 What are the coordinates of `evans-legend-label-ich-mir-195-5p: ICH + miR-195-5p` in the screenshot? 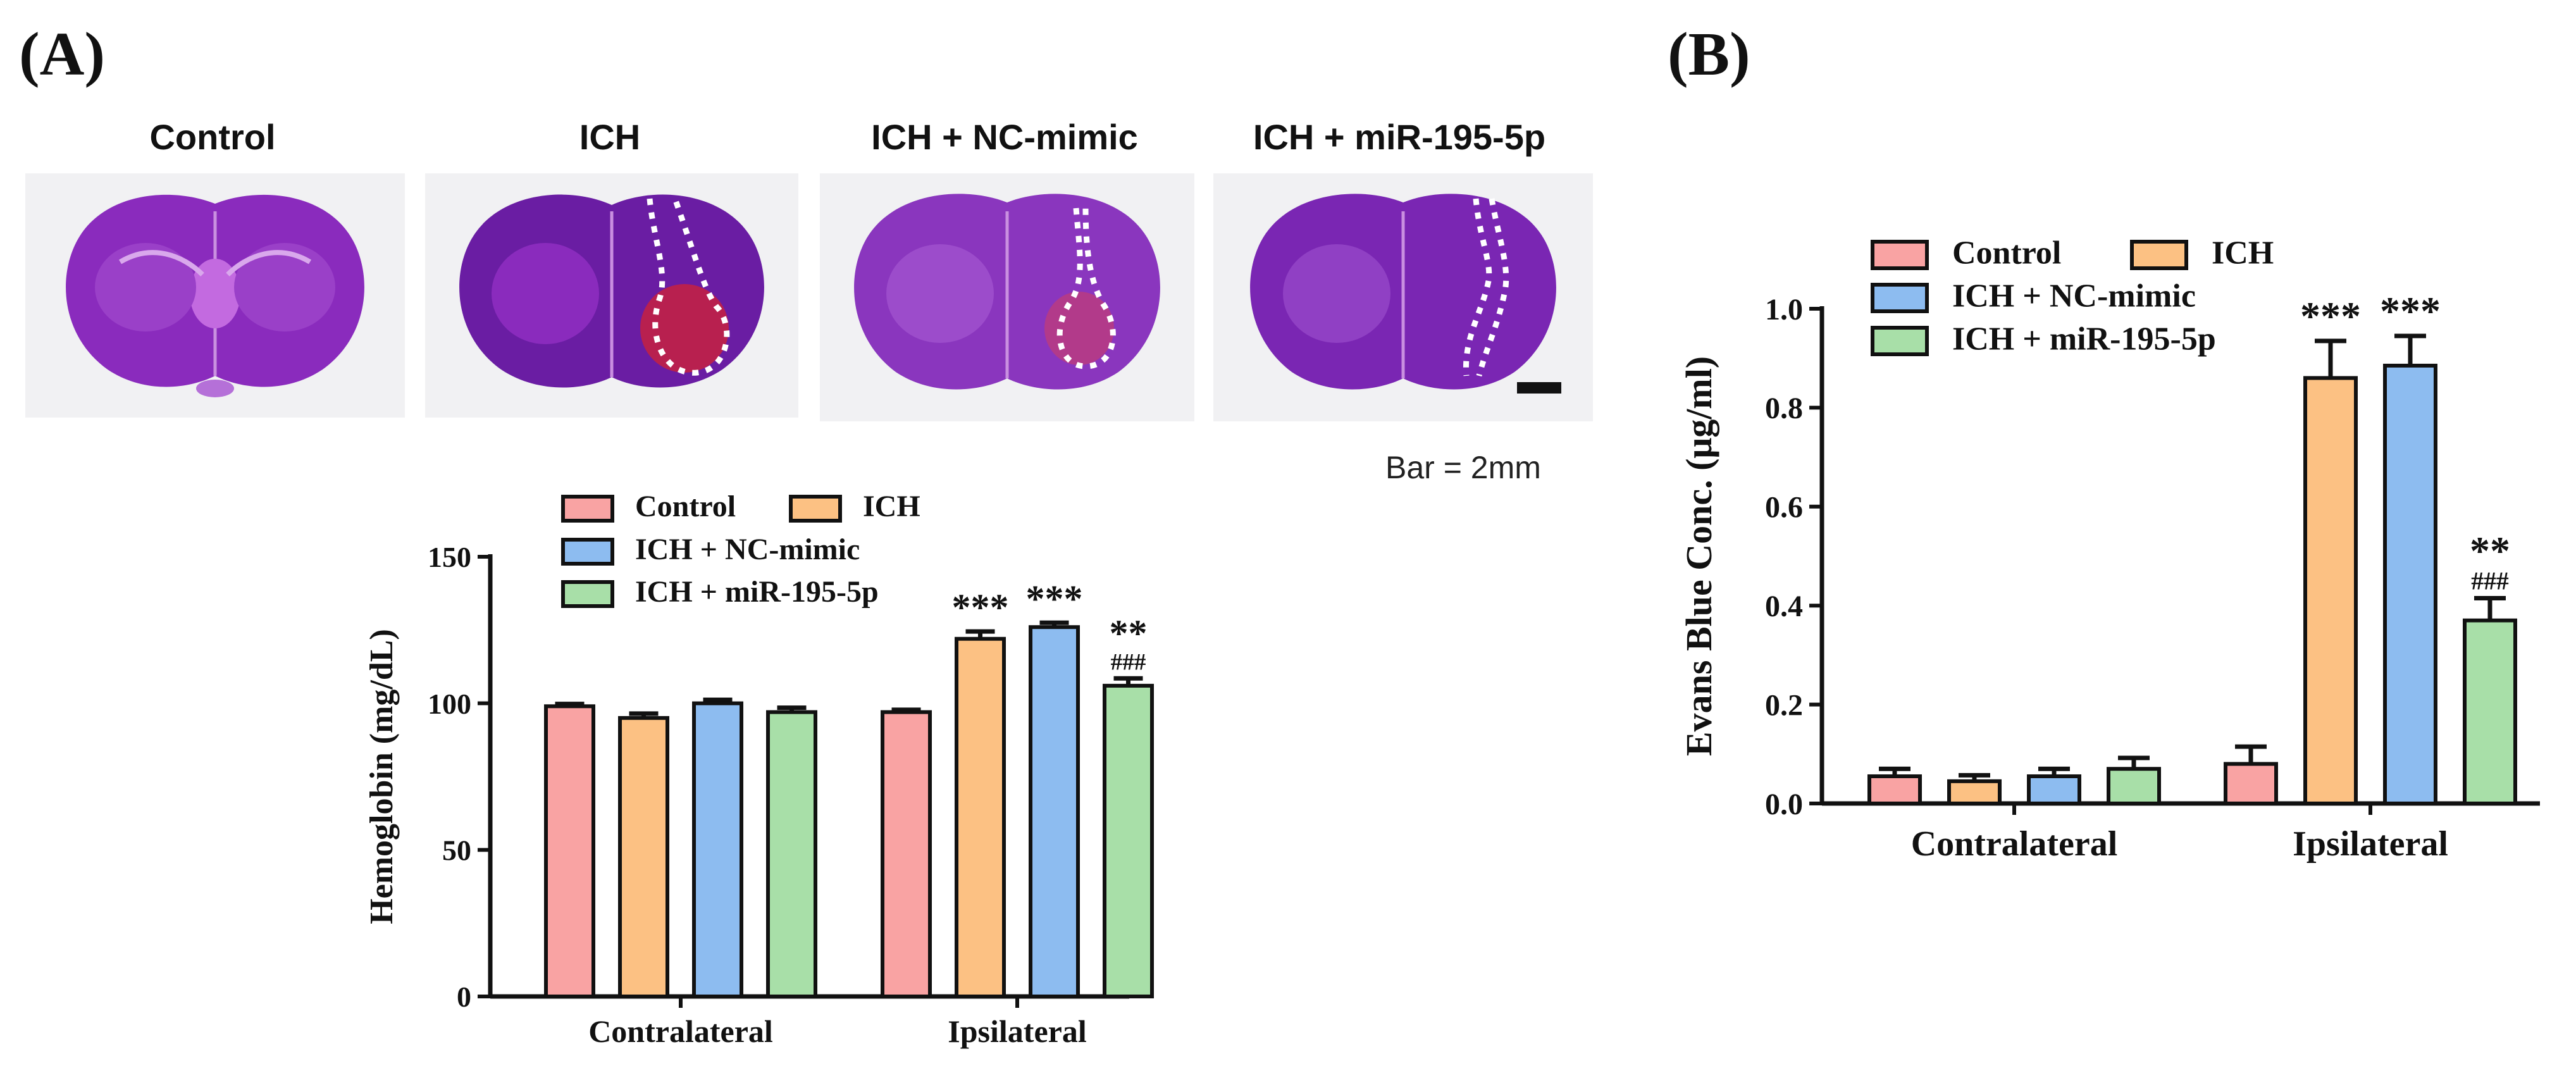 It's located at (2084, 339).